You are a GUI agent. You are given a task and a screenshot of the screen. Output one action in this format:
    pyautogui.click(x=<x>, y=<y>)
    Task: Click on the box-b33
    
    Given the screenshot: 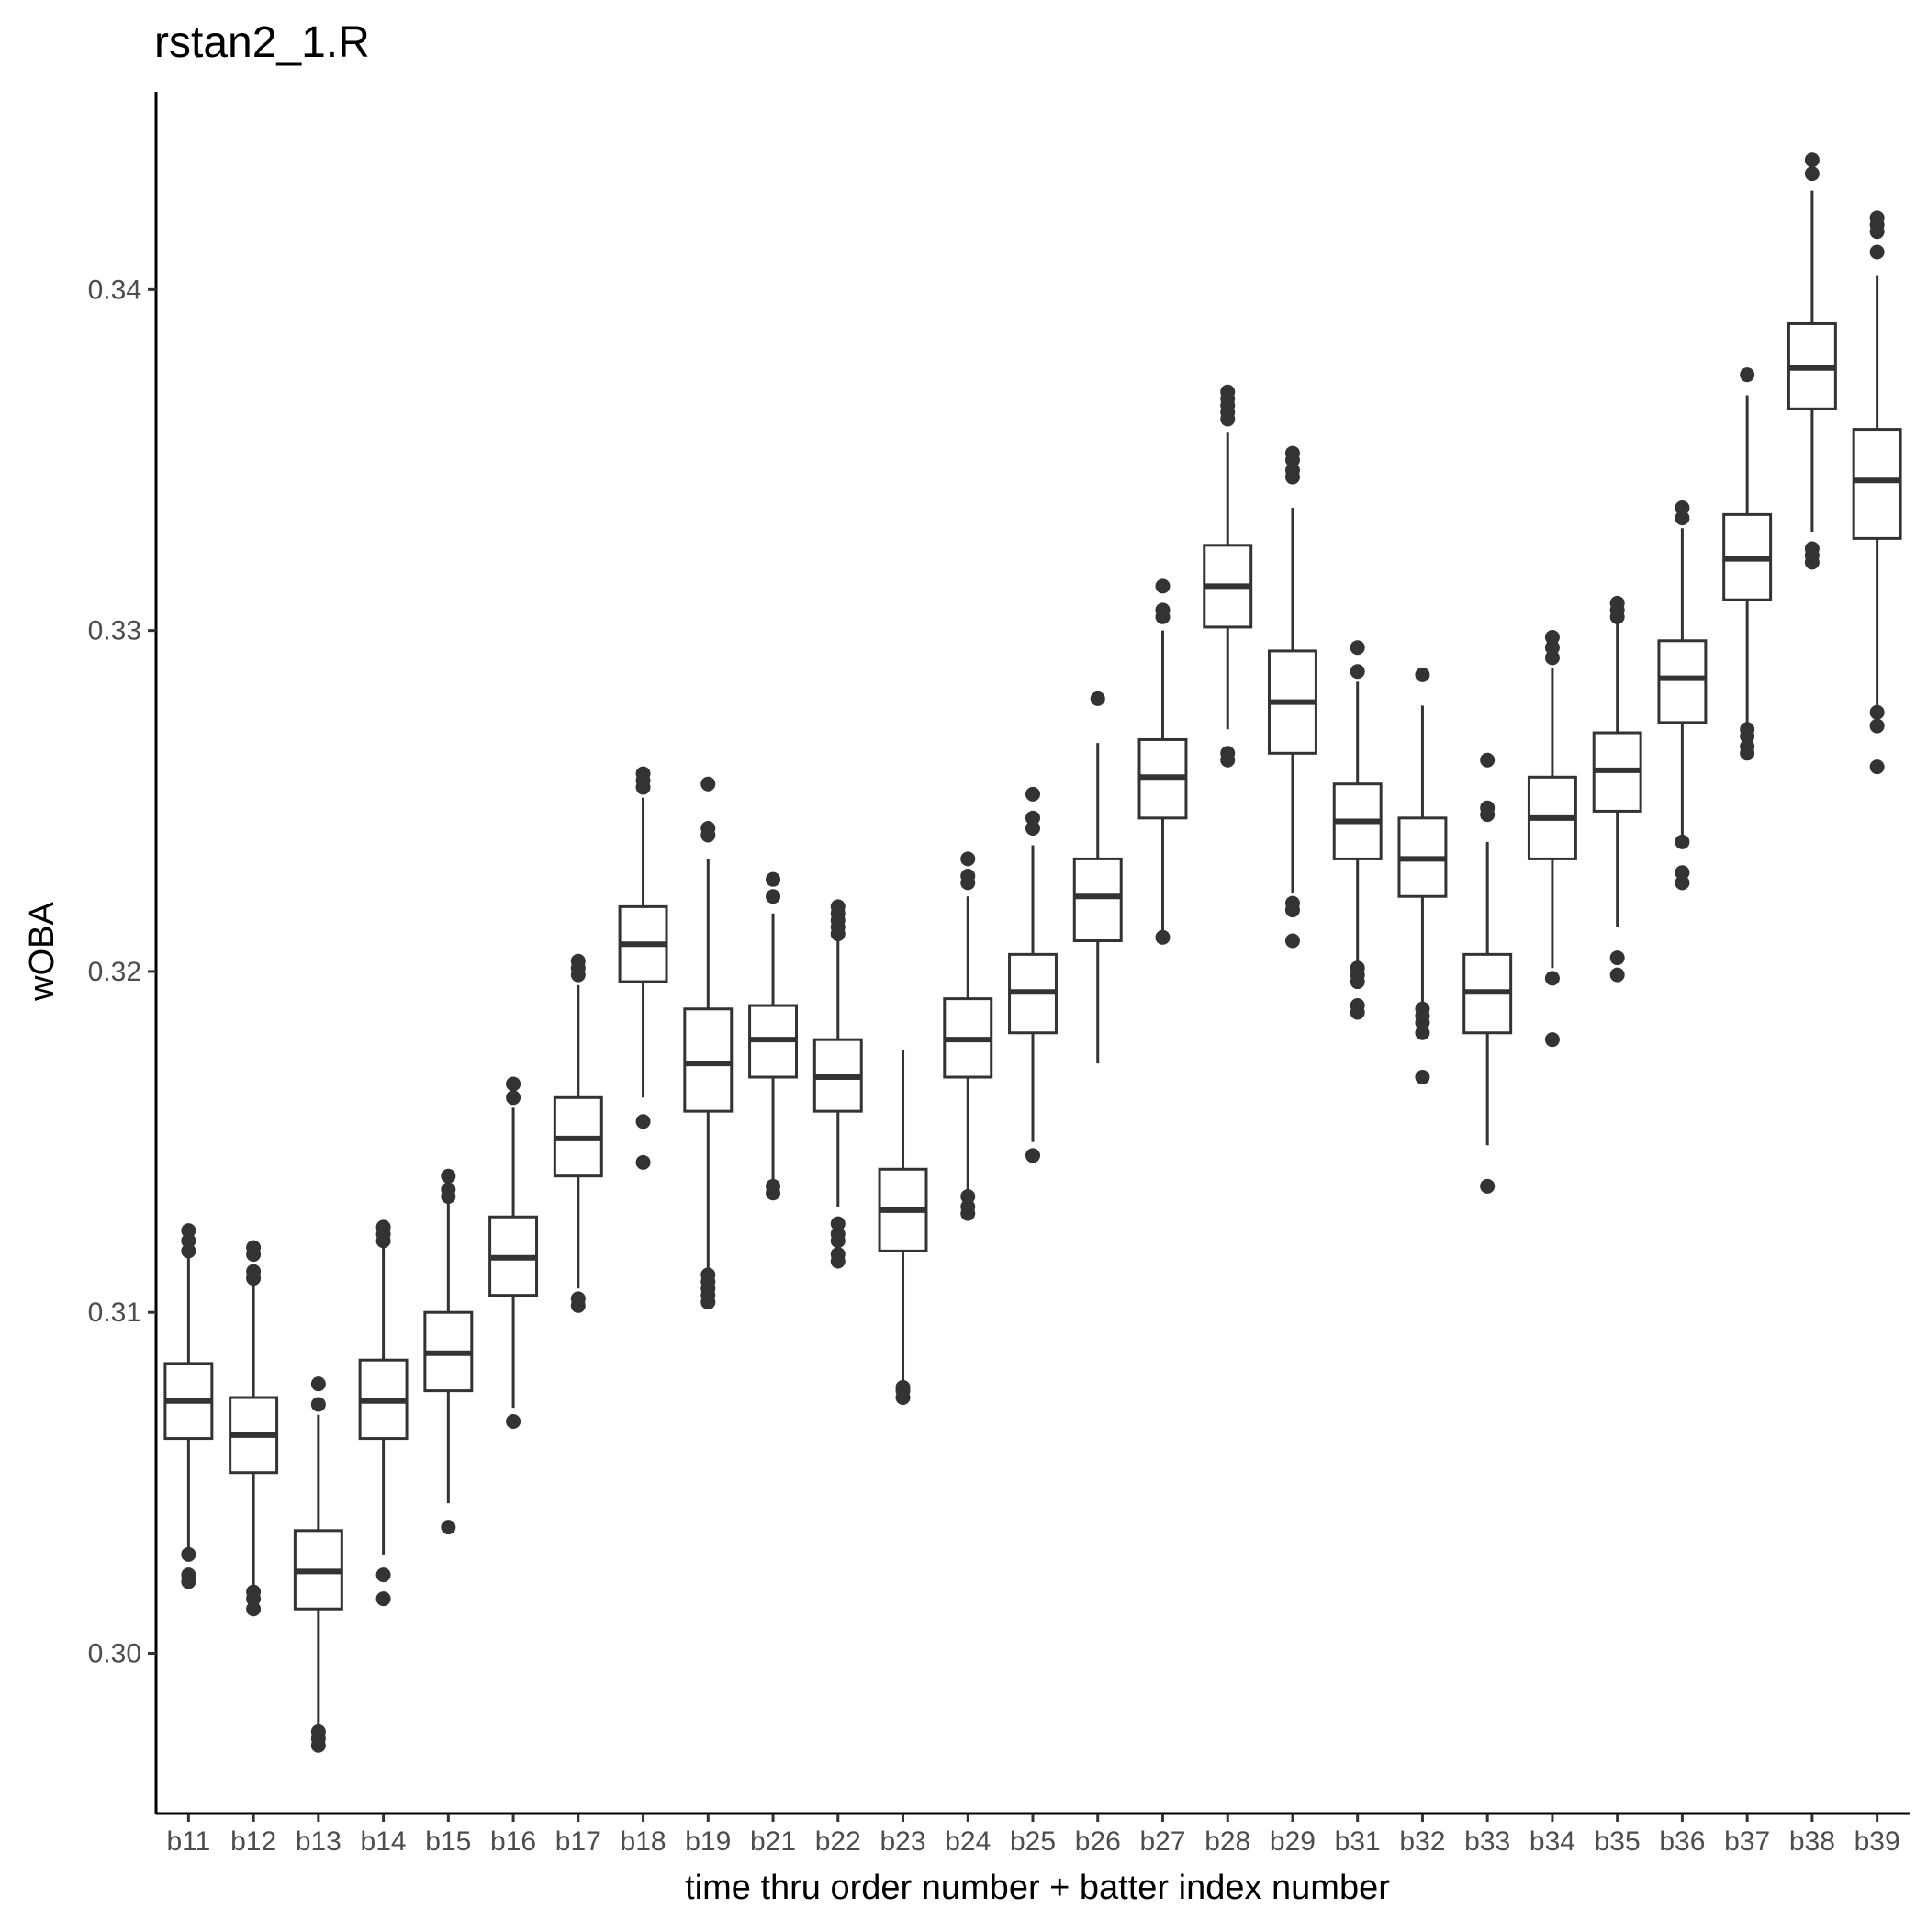 What is the action you would take?
    pyautogui.click(x=1487, y=973)
    